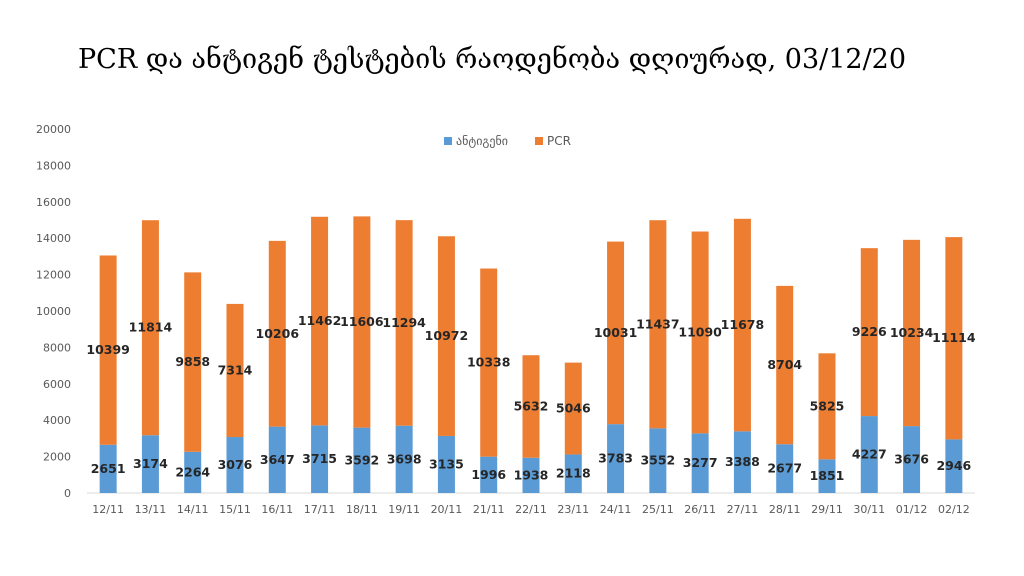 This screenshot has height=576, width=1024. I want to click on data-label-antigen: 3388, so click(742, 461).